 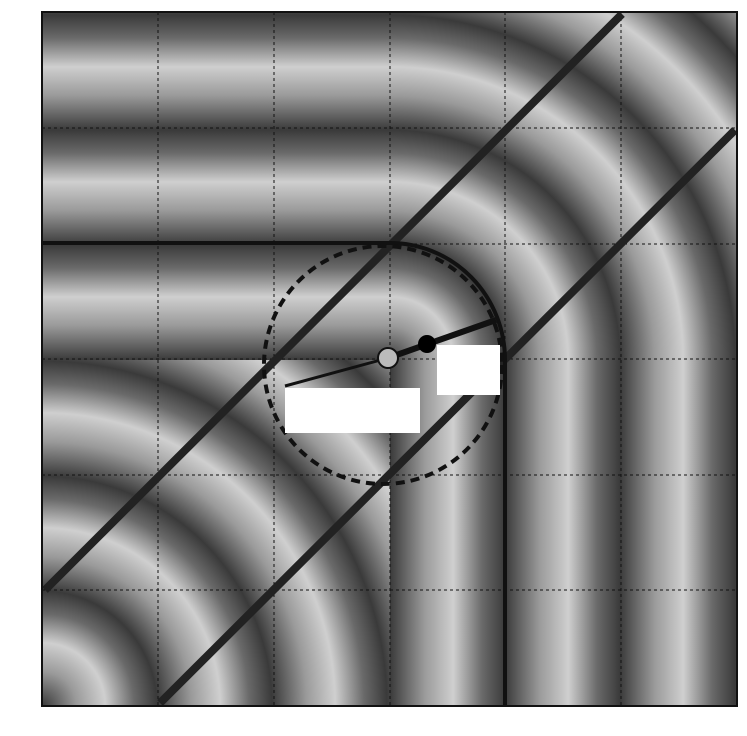 I want to click on thick-segment, so click(x=442, y=339).